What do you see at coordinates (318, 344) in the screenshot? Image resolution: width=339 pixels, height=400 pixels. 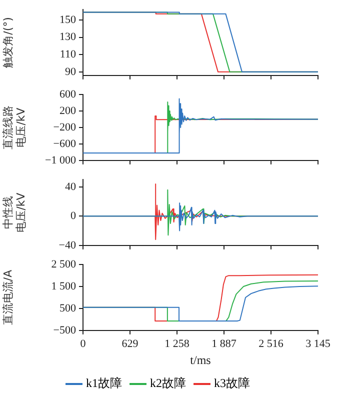 I see `x-tick-label: 3 145` at bounding box center [318, 344].